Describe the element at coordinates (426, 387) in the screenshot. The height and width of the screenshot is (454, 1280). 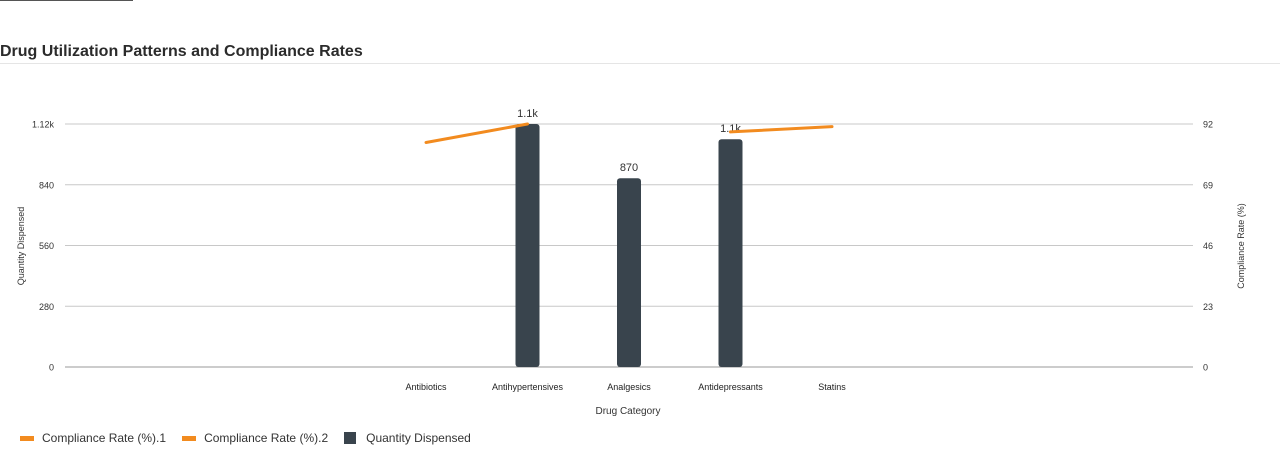
I see `x-tick-label: Antibiotics` at that location.